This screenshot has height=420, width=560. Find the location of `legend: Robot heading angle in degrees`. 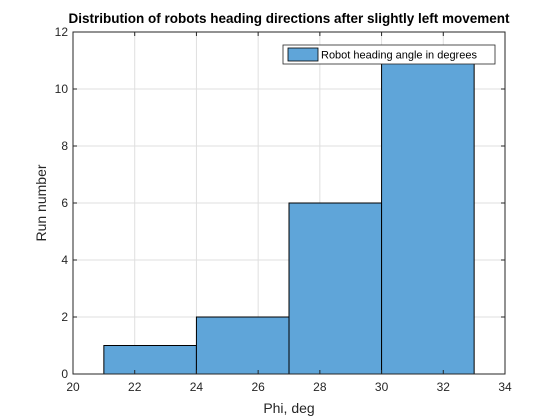

legend: Robot heading angle in degrees is located at coordinates (389, 54).